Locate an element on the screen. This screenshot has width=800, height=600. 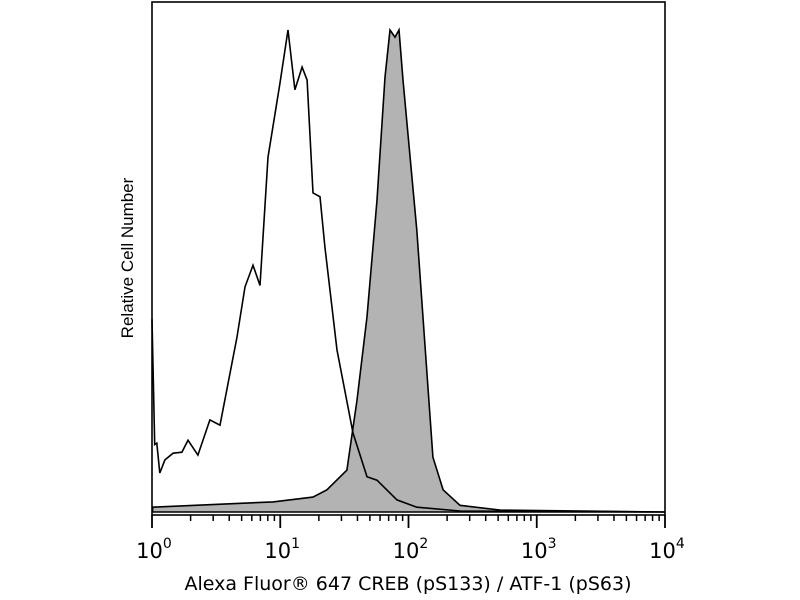
x-tick-label: 101 is located at coordinates (282, 549).